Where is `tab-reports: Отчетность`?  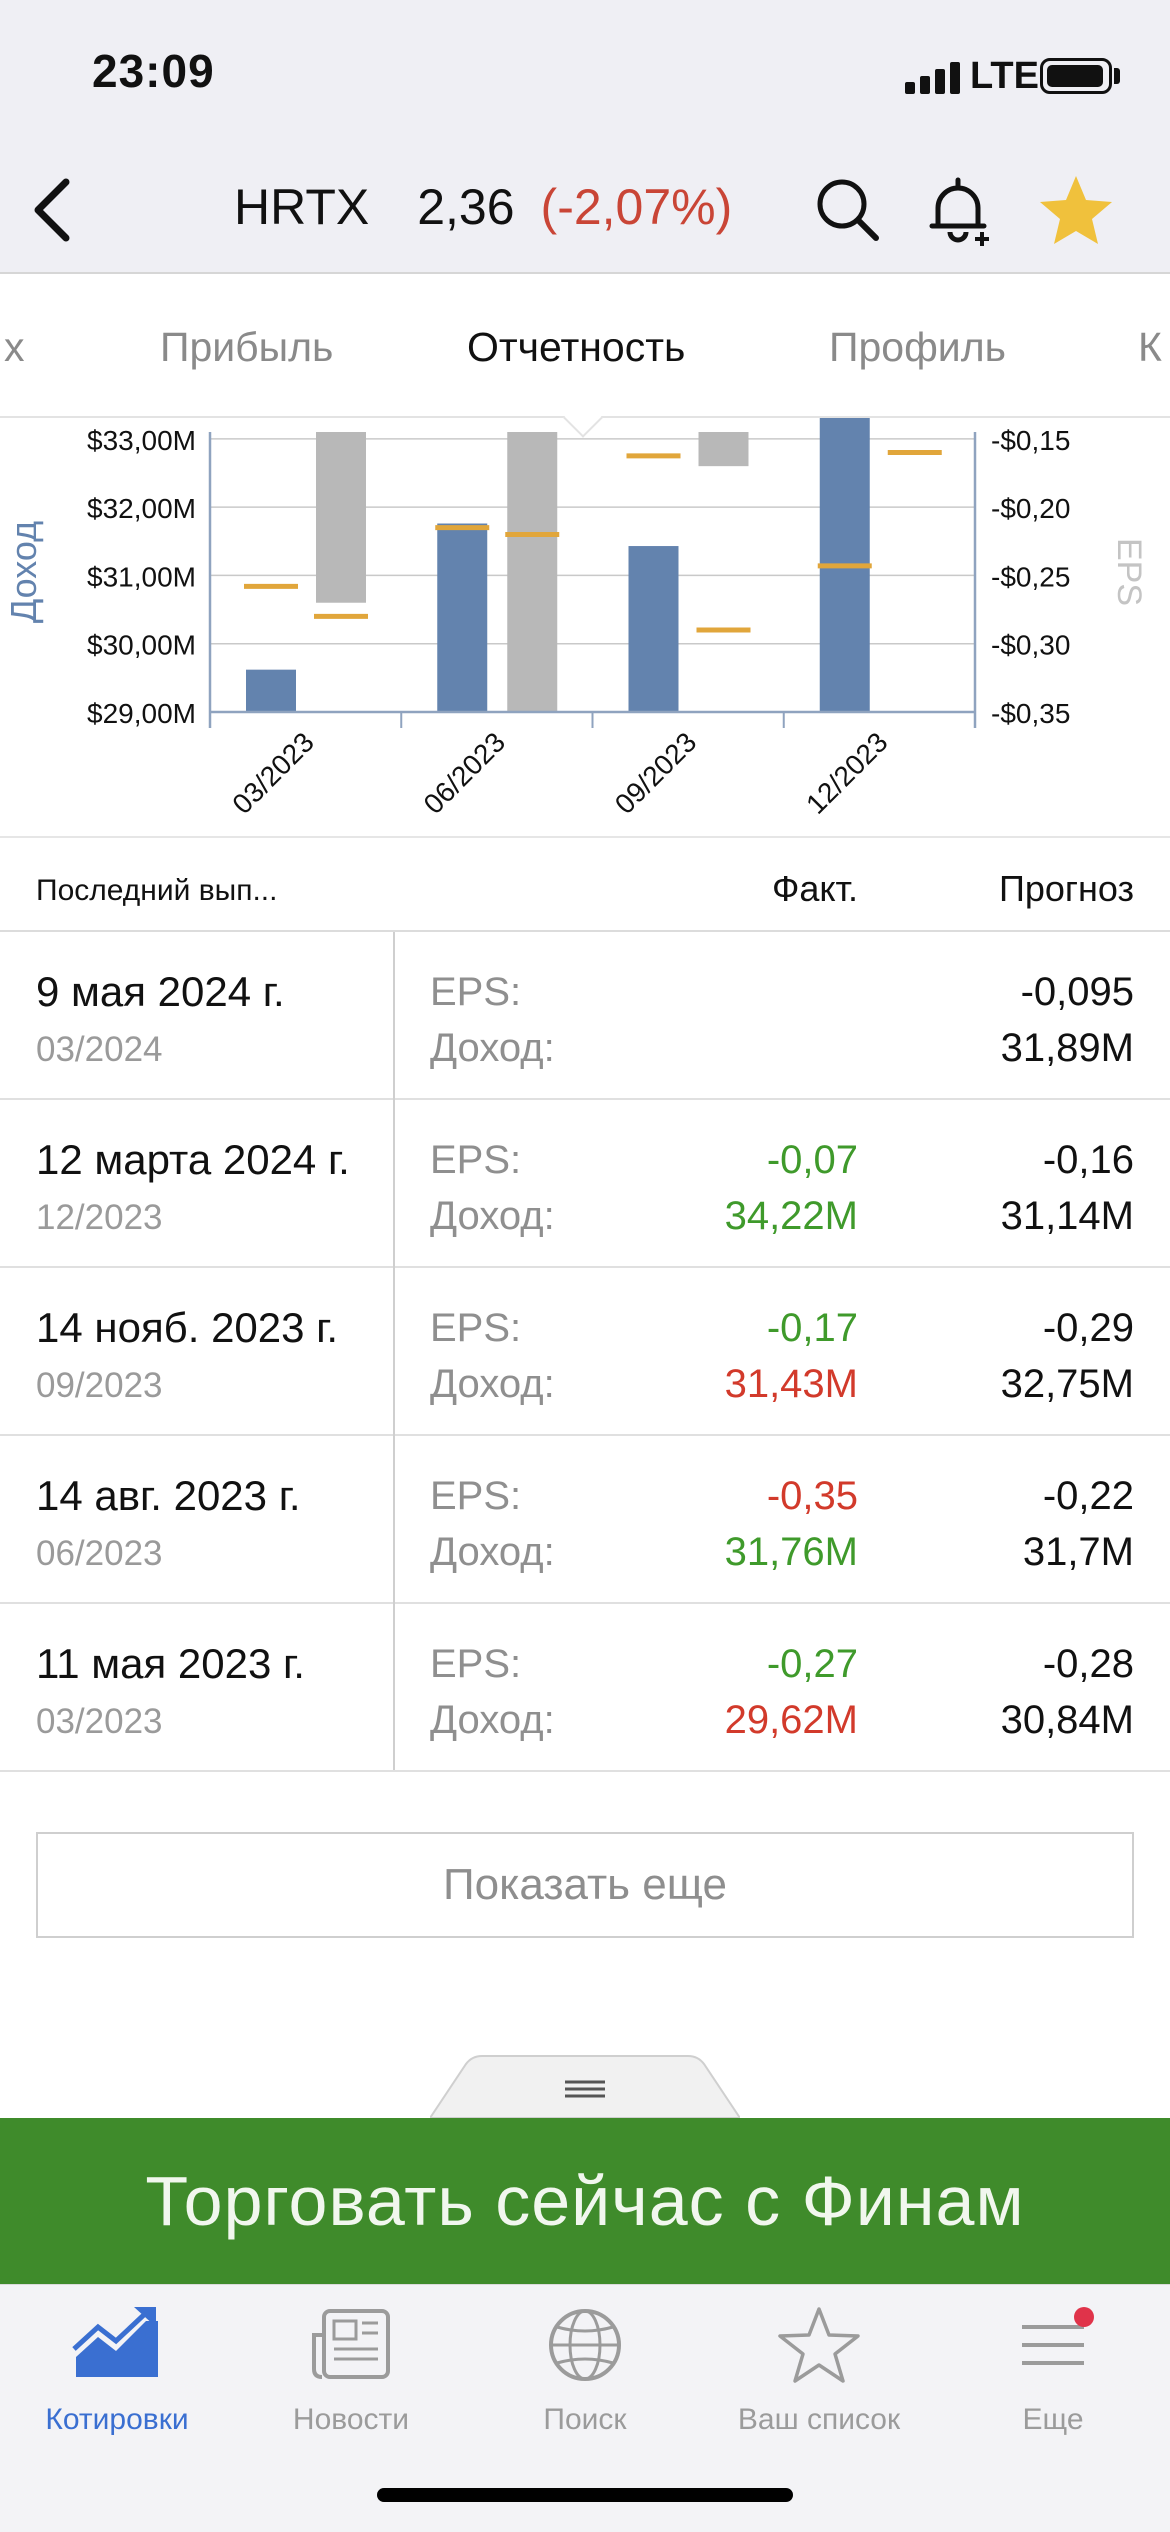 tab-reports: Отчетность is located at coordinates (576, 347).